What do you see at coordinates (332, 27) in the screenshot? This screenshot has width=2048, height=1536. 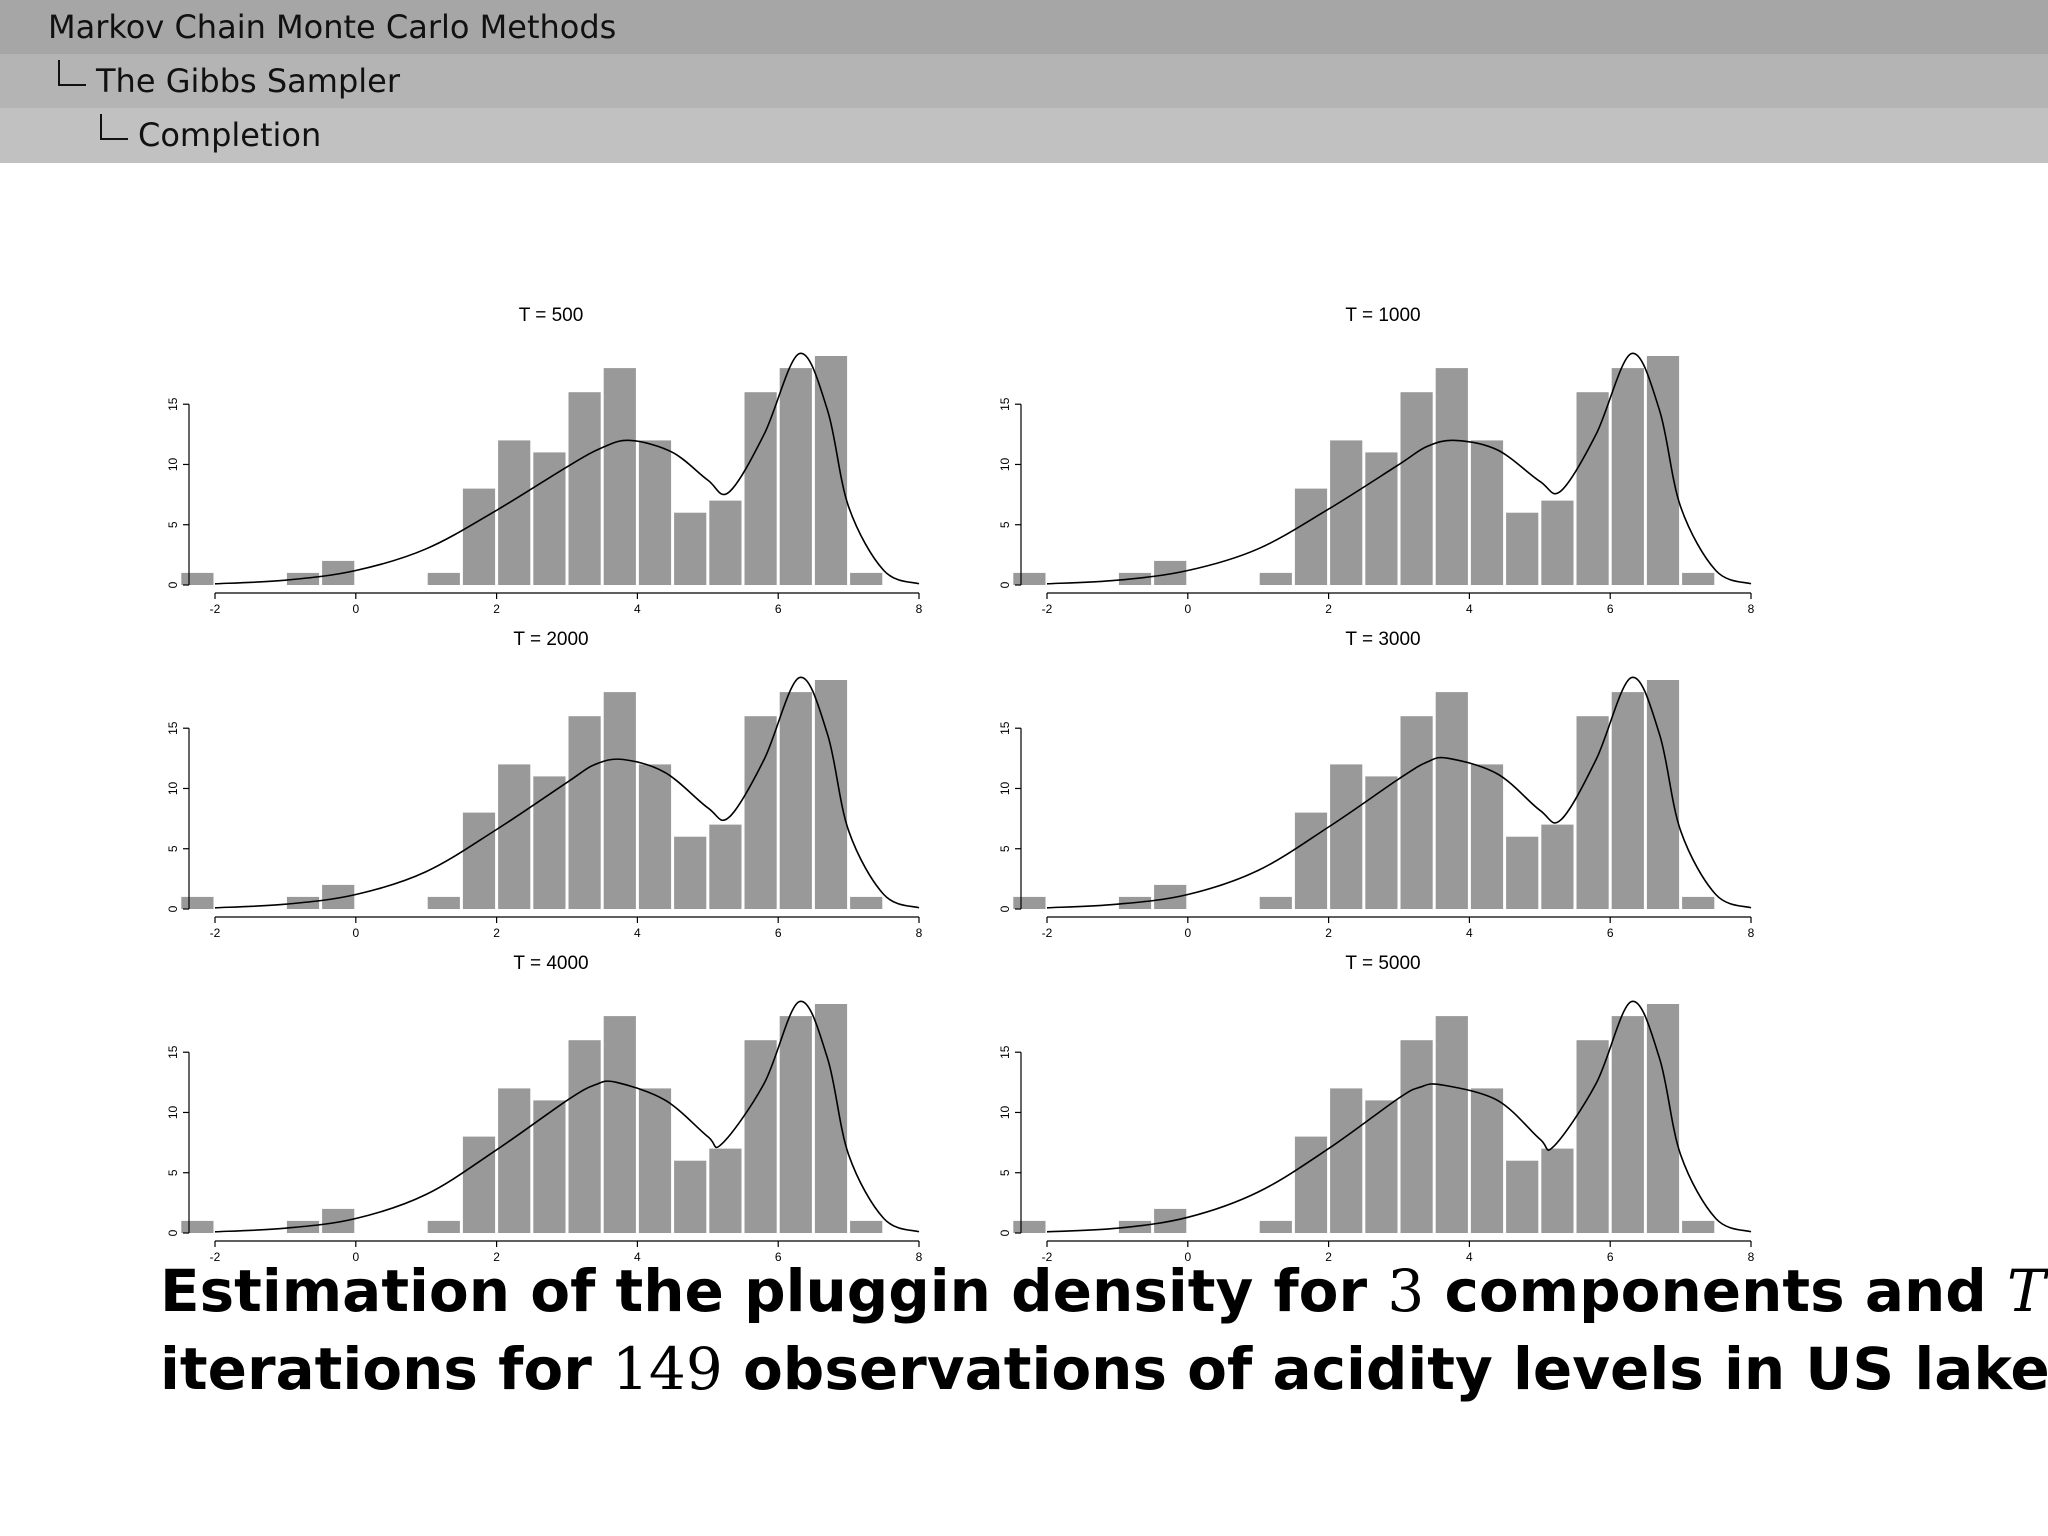 I see `breadcrumb-section: Markov Chain Monte Carlo Methods` at bounding box center [332, 27].